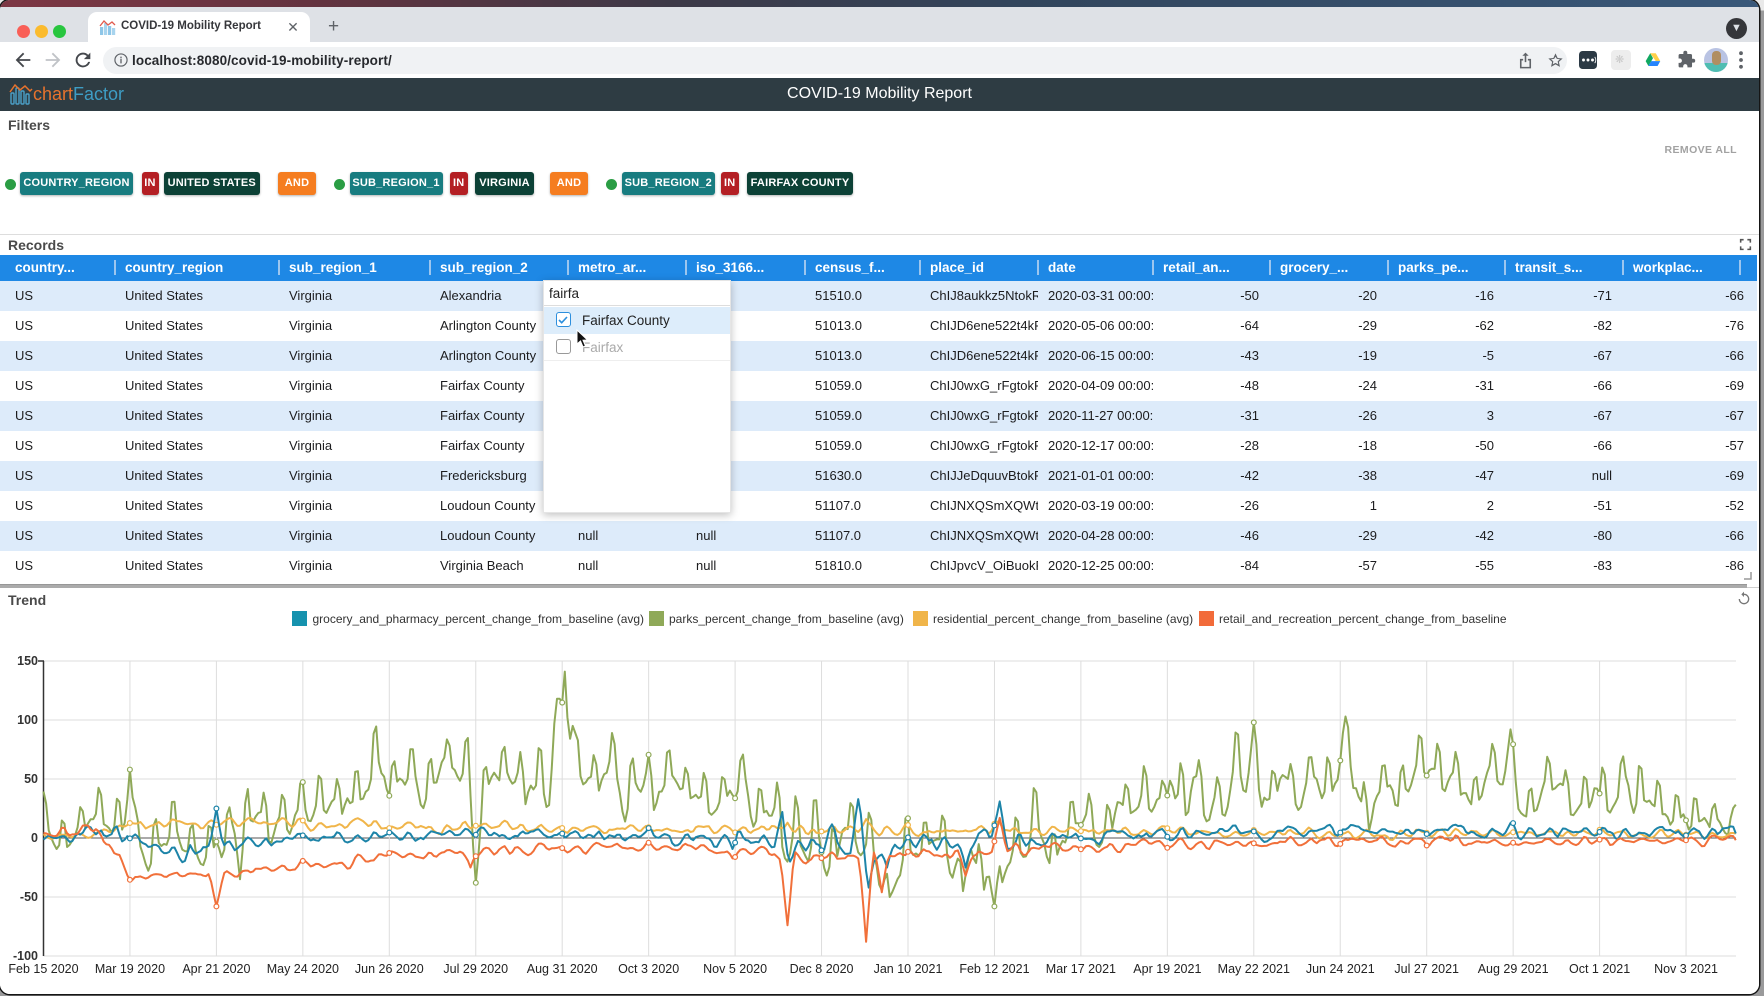  What do you see at coordinates (994, 969) in the screenshot?
I see `svg-text: Feb 12 2021` at bounding box center [994, 969].